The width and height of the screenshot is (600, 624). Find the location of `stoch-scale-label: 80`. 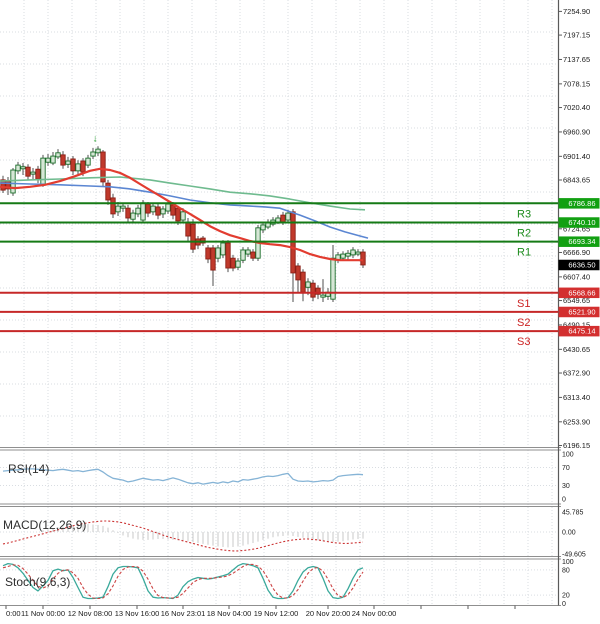

stoch-scale-label: 80 is located at coordinates (566, 570).